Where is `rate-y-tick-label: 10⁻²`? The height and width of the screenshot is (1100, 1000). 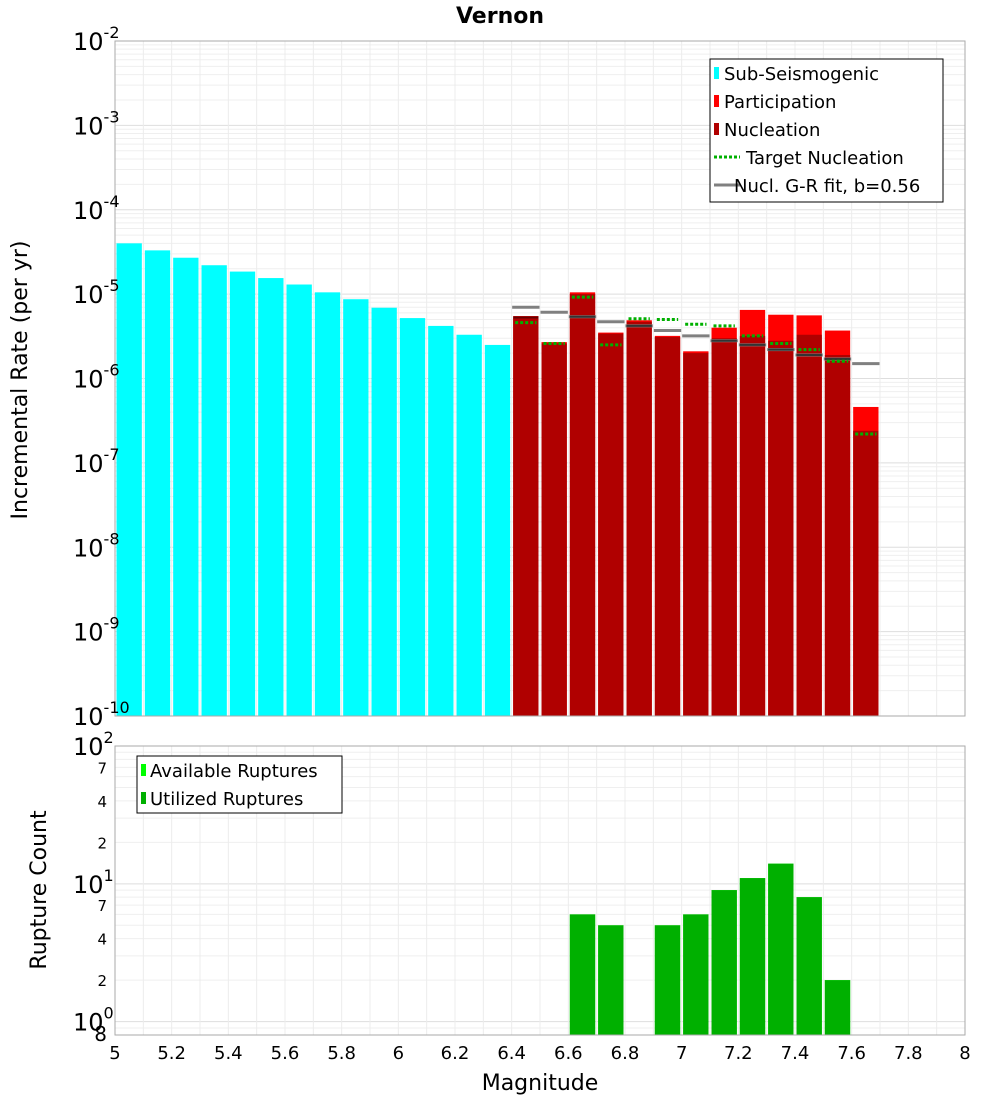
rate-y-tick-label: 10⁻² is located at coordinates (96, 39).